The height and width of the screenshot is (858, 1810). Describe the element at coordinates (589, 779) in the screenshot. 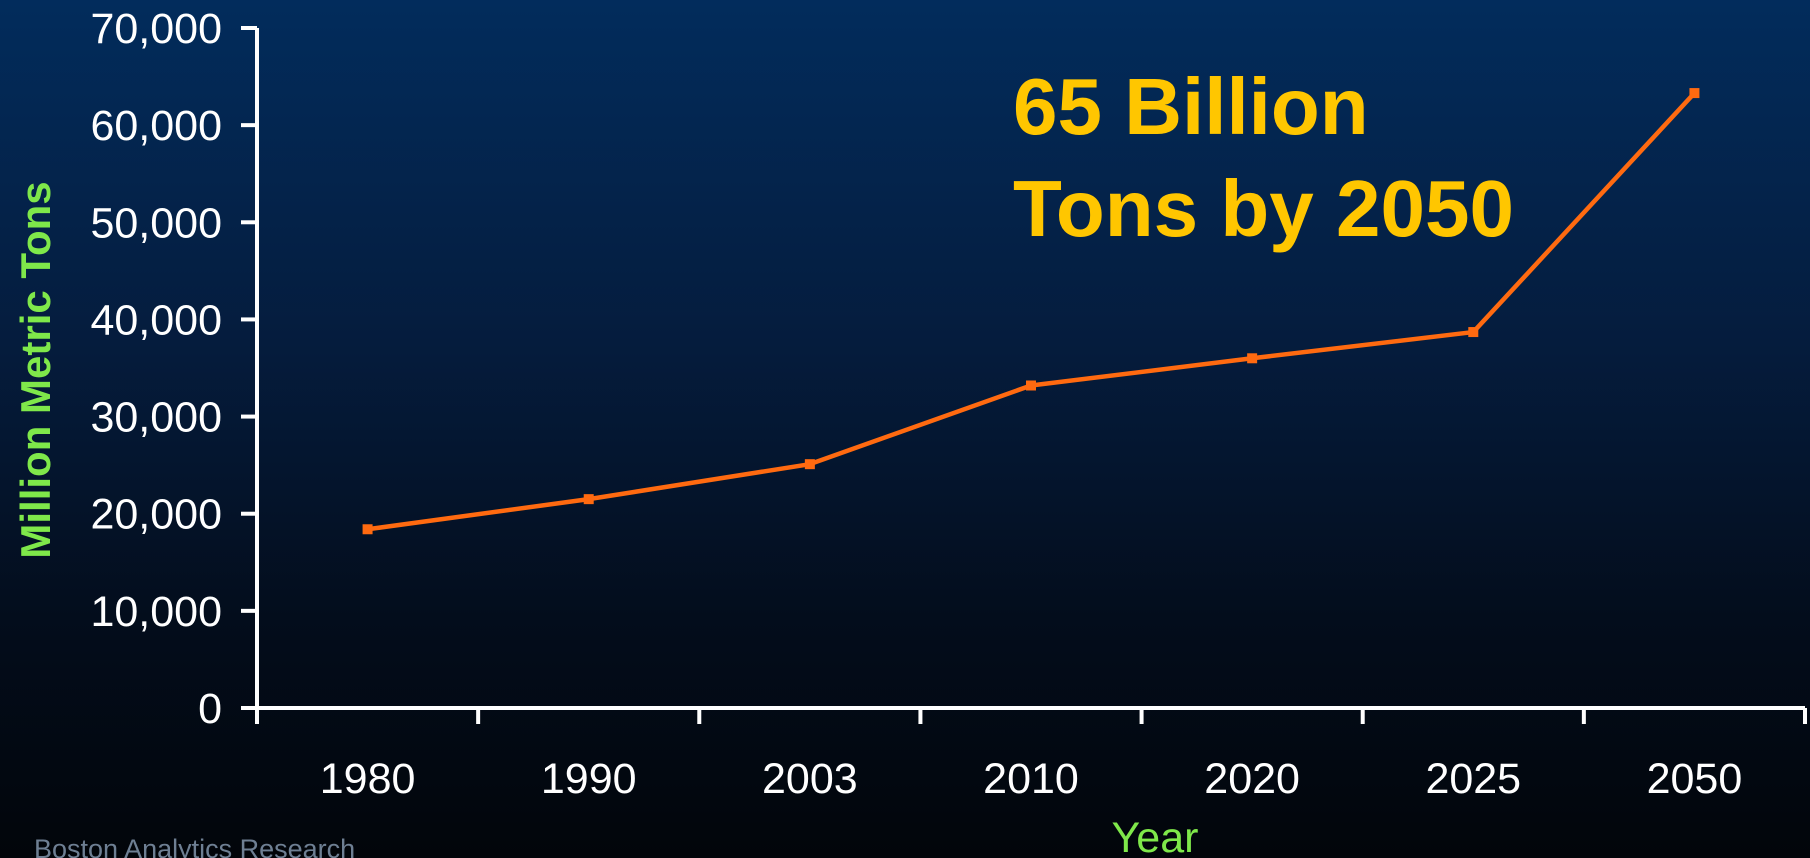

I see `x-tick-label: 1990` at that location.